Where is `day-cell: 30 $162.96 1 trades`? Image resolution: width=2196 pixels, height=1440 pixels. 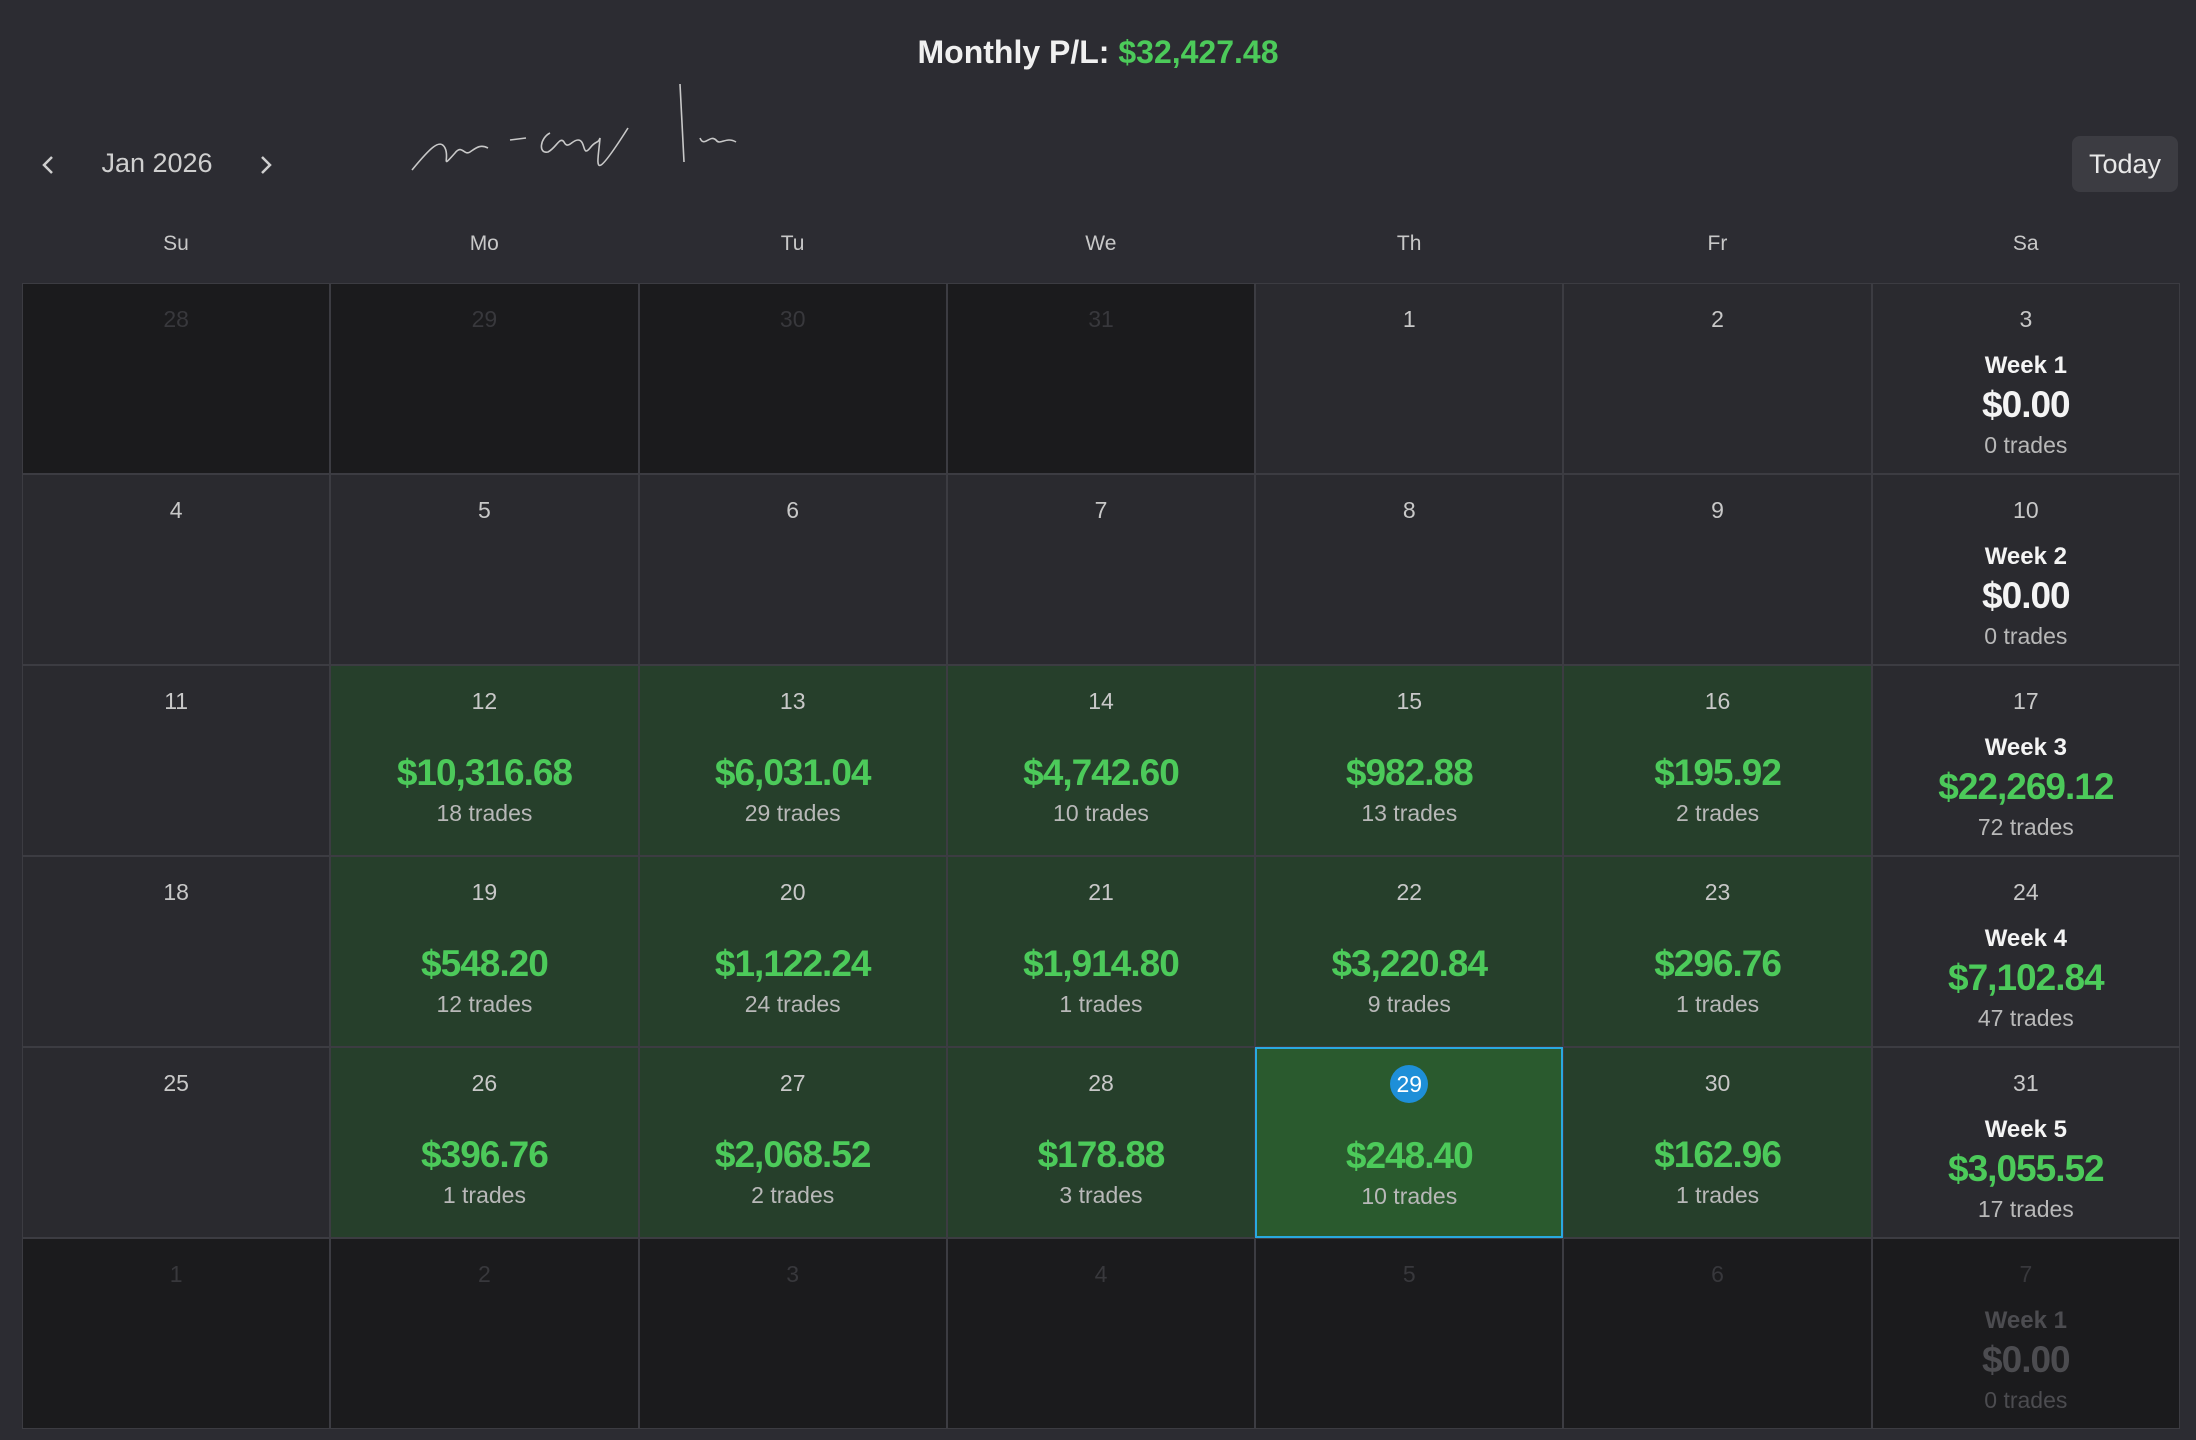 day-cell: 30 $162.96 1 trades is located at coordinates (1717, 1142).